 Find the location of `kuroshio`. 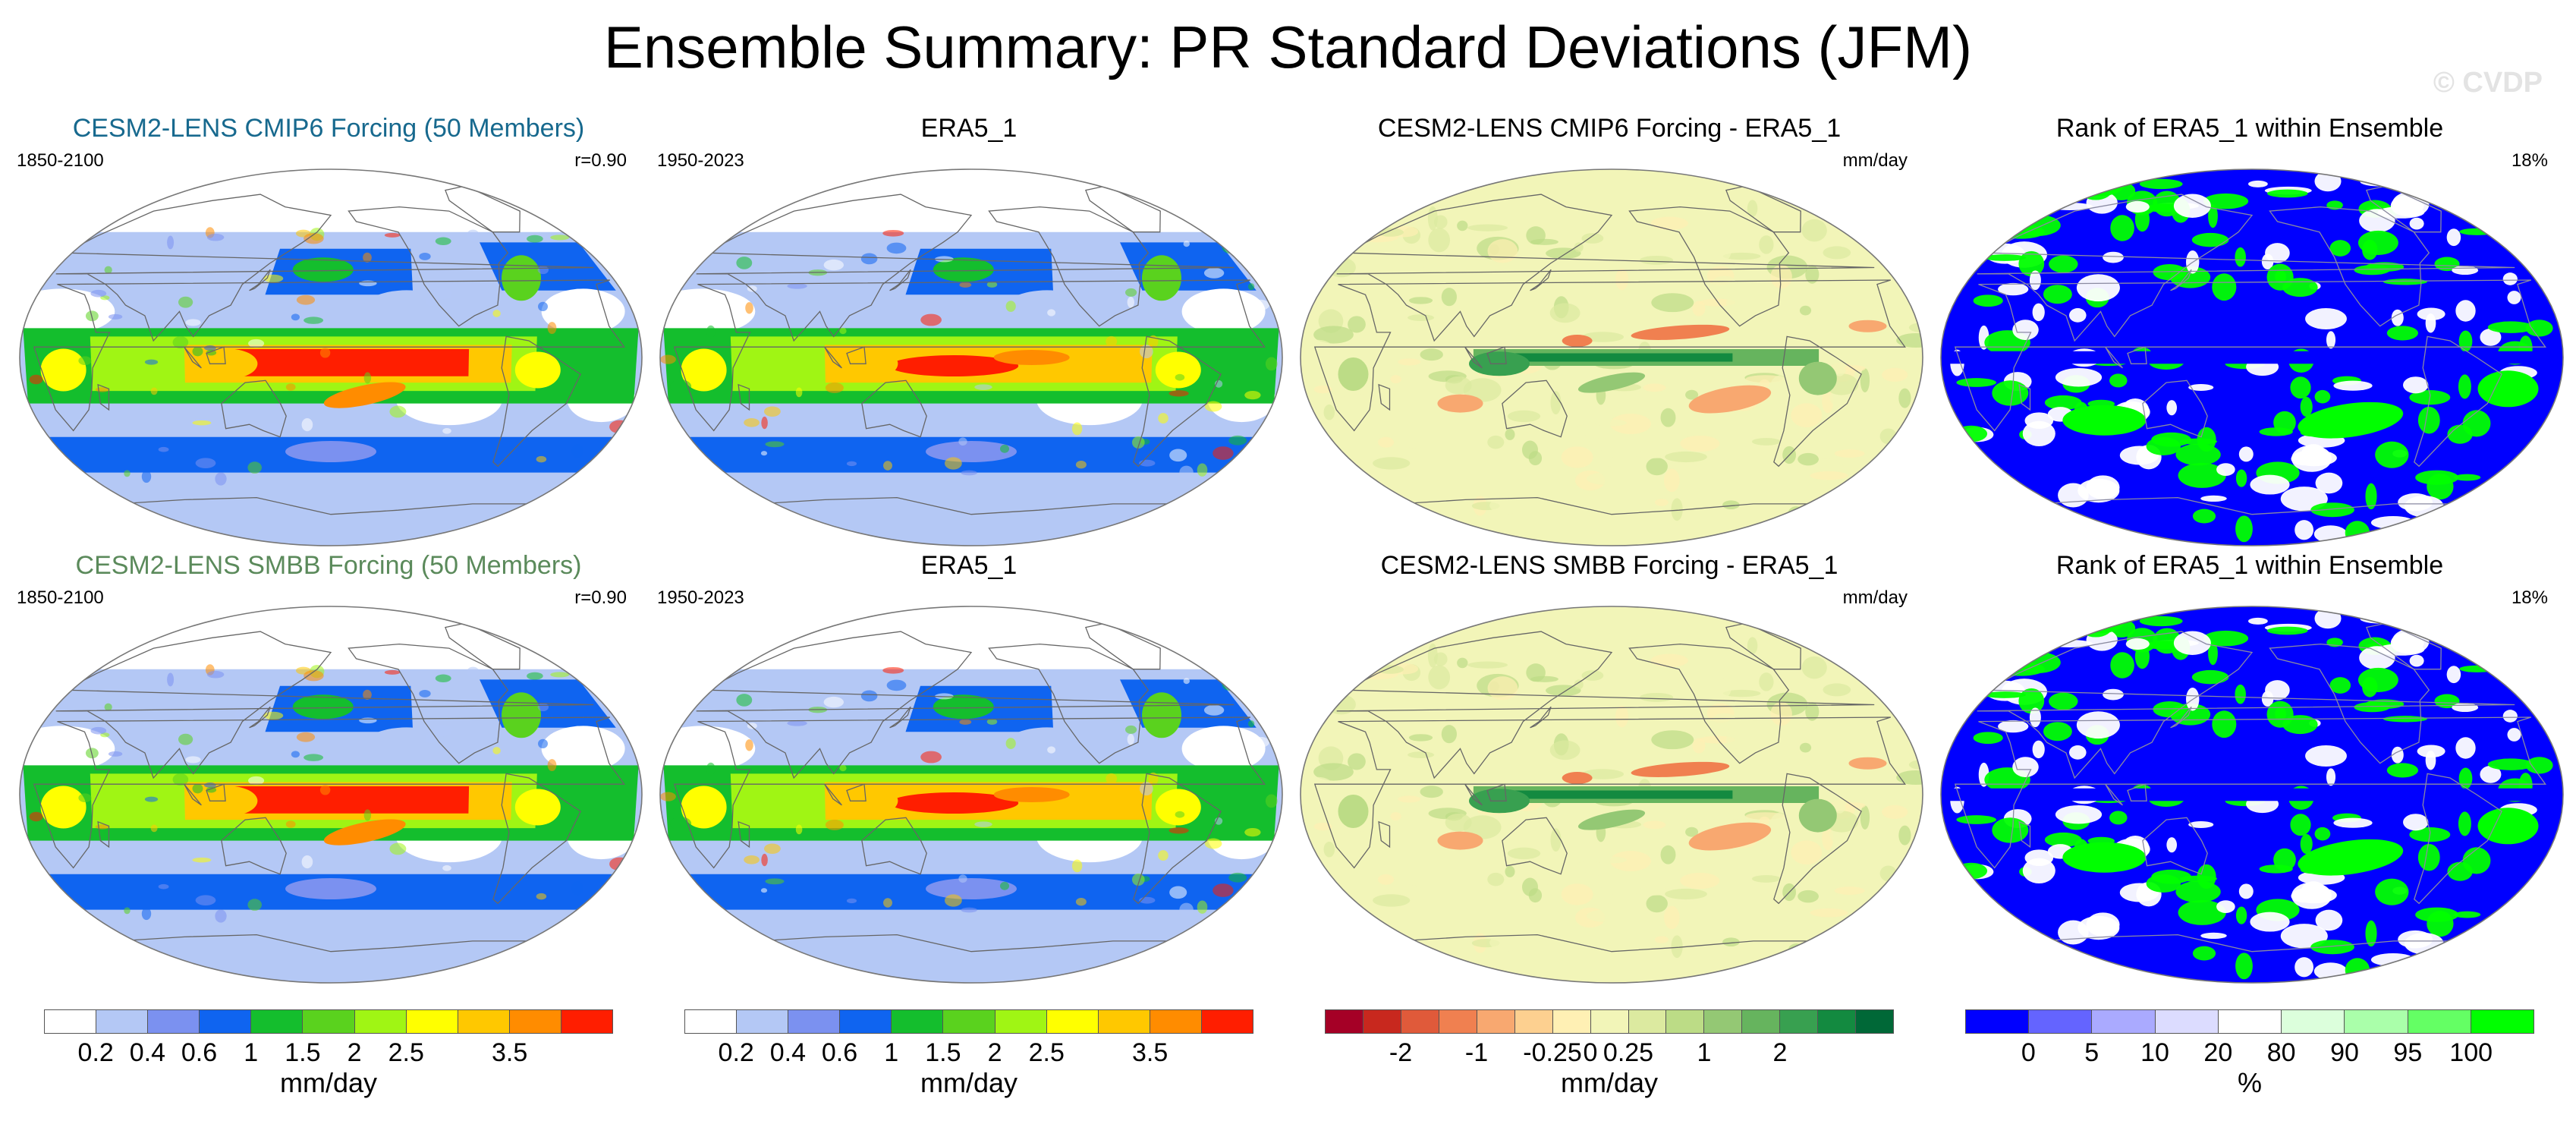

kuroshio is located at coordinates (963, 269).